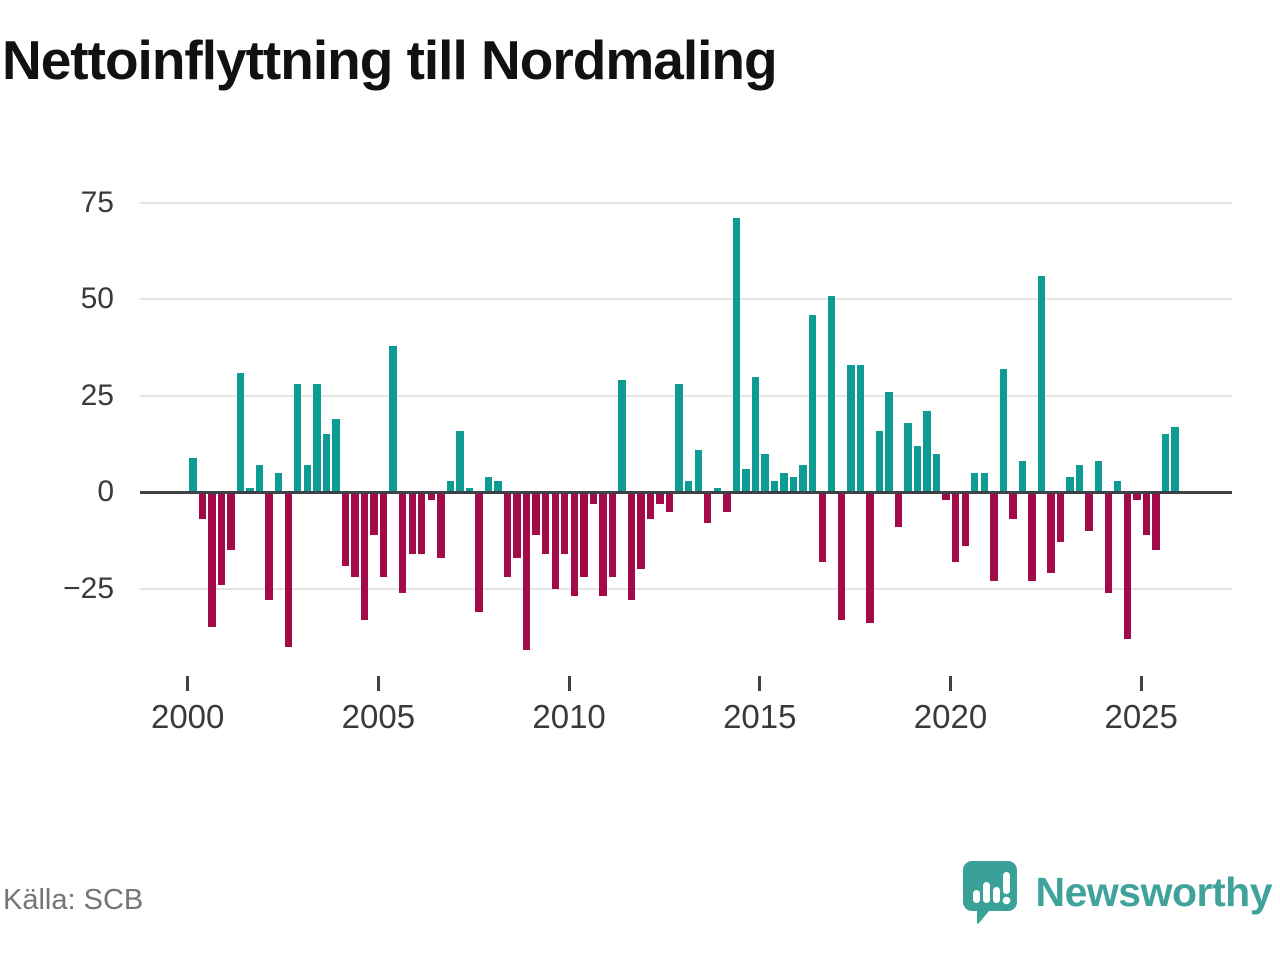 The height and width of the screenshot is (960, 1280). I want to click on bar-quarter-2019q4, so click(946, 496).